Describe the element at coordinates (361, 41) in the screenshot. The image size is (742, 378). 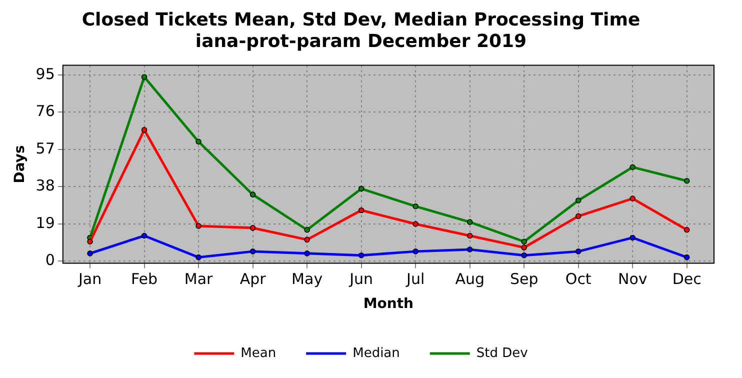
I see `chart-subtitle: iana-prot-param December 2019` at that location.